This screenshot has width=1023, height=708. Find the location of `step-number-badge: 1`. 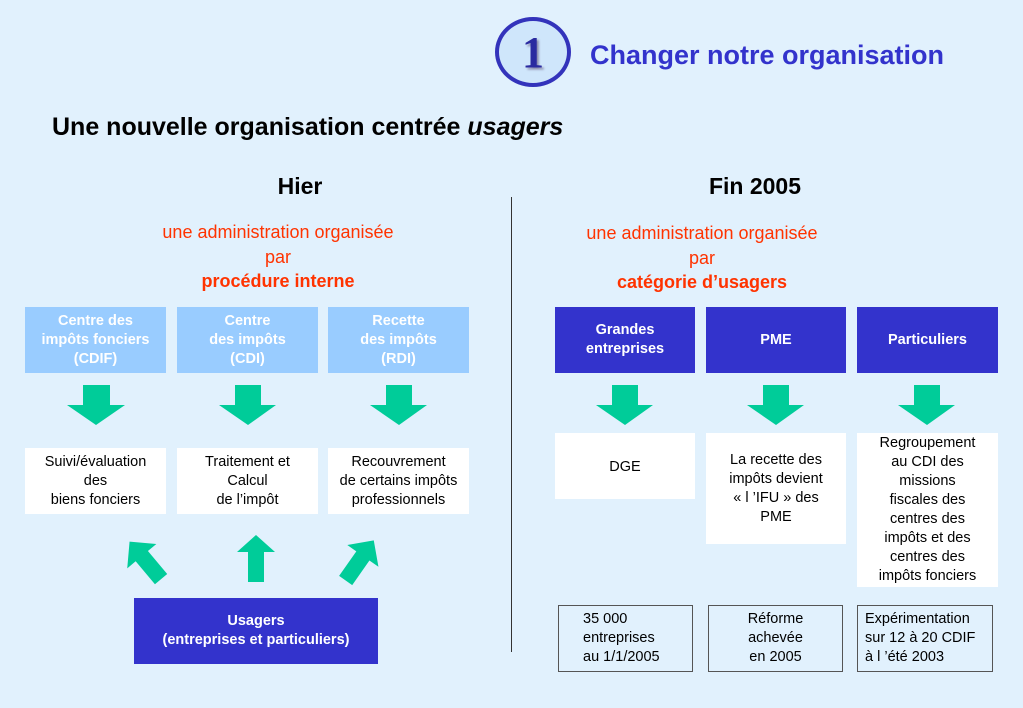

step-number-badge: 1 is located at coordinates (533, 52).